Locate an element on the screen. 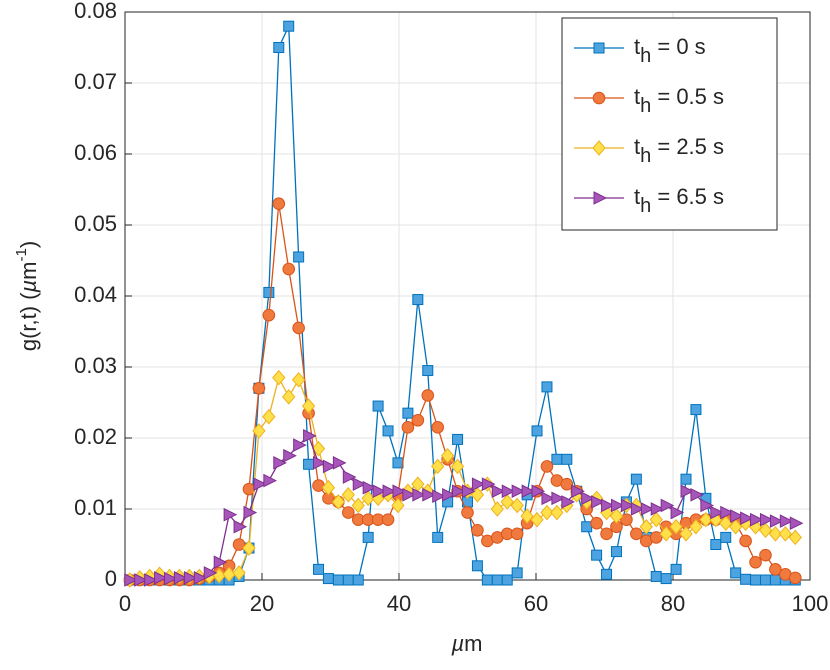 The height and width of the screenshot is (670, 830). x-tick-label: 60 is located at coordinates (536, 603).